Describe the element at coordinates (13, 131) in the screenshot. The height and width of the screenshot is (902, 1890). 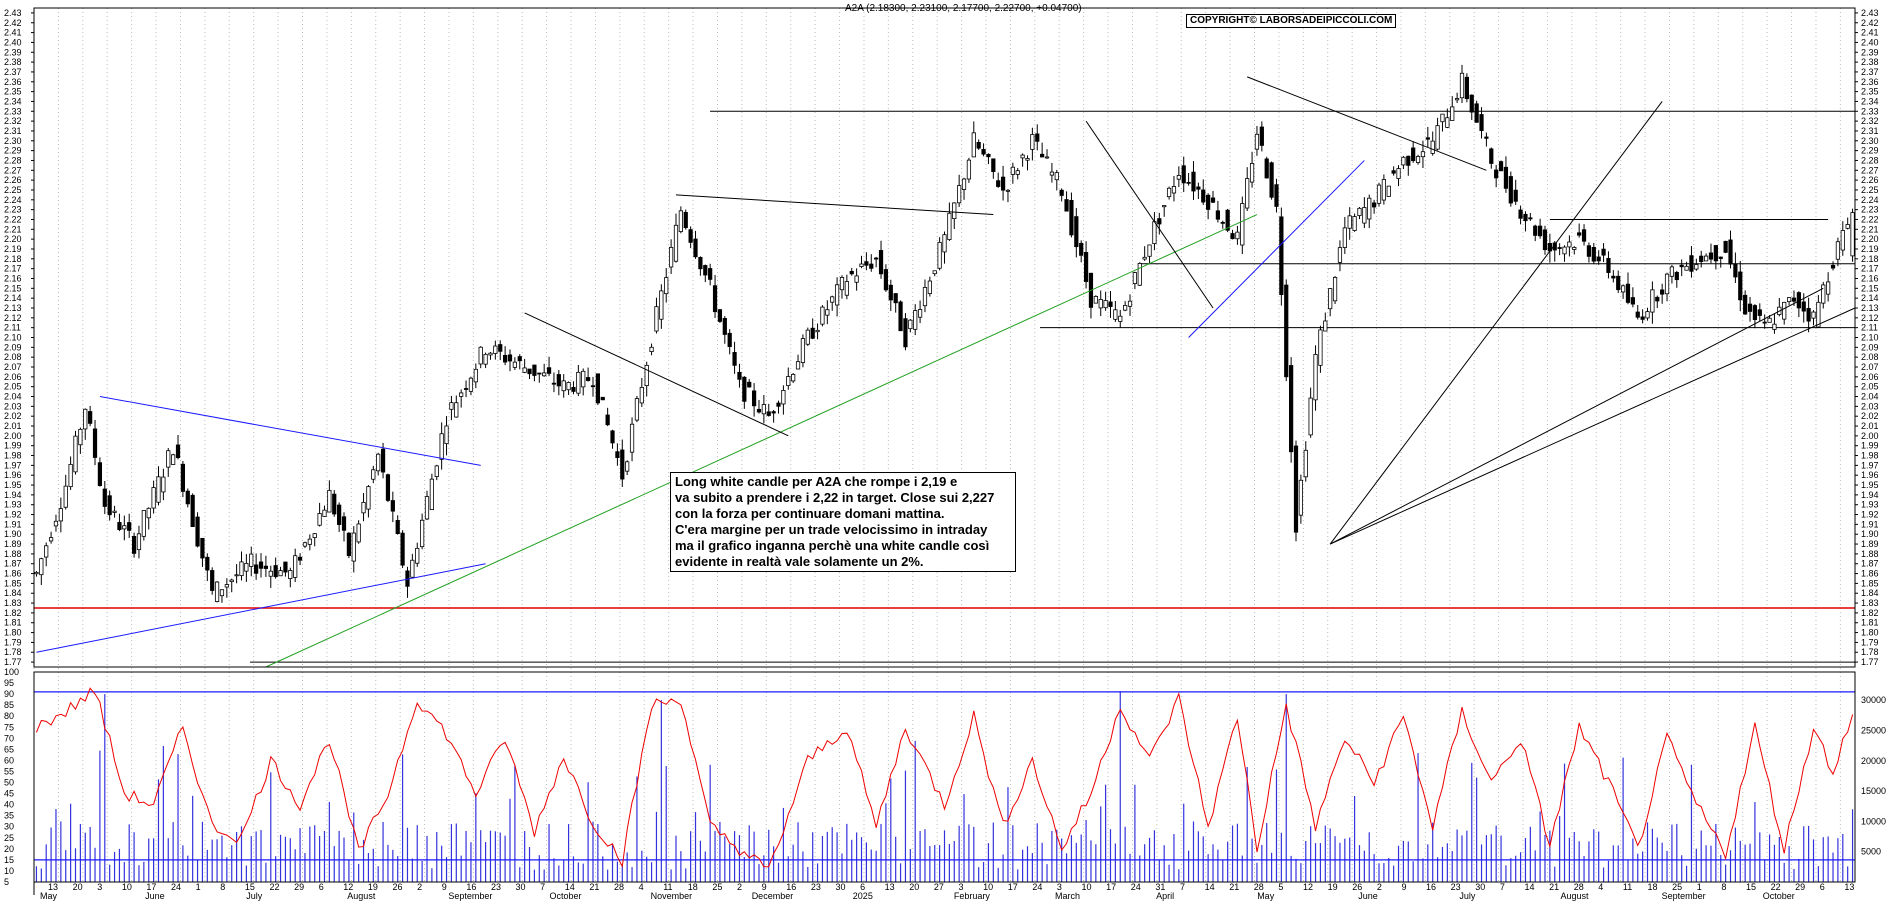
I see `y-tick-label-left: 2.31` at that location.